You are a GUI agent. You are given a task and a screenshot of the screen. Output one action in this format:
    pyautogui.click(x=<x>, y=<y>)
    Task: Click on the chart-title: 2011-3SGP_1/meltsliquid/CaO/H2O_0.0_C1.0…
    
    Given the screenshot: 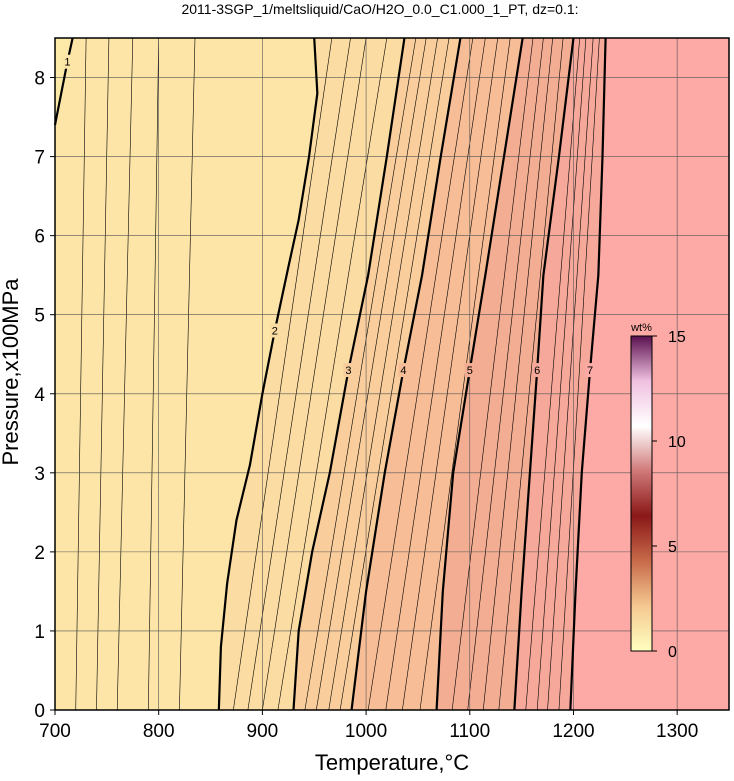 What is the action you would take?
    pyautogui.click(x=379, y=9)
    